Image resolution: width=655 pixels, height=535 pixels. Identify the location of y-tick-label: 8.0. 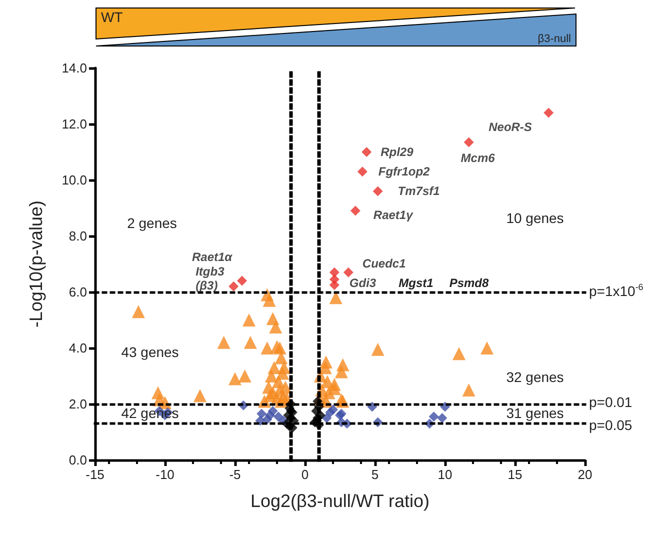
(77, 236).